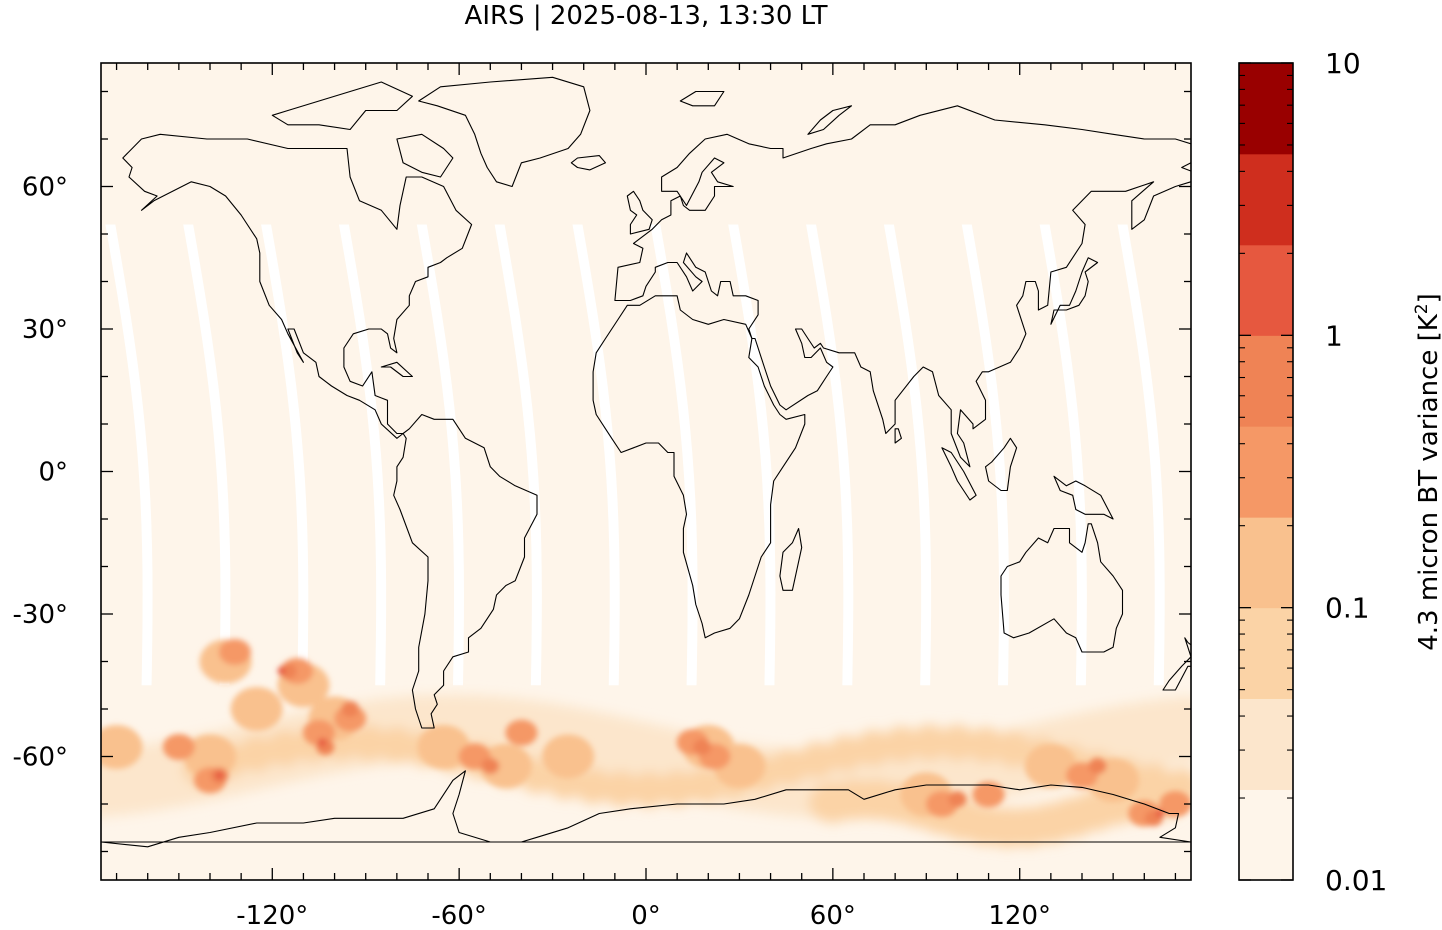 Image resolution: width=1442 pixels, height=930 pixels. What do you see at coordinates (1356, 880) in the screenshot?
I see `colorbar-tick-label: 0.01` at bounding box center [1356, 880].